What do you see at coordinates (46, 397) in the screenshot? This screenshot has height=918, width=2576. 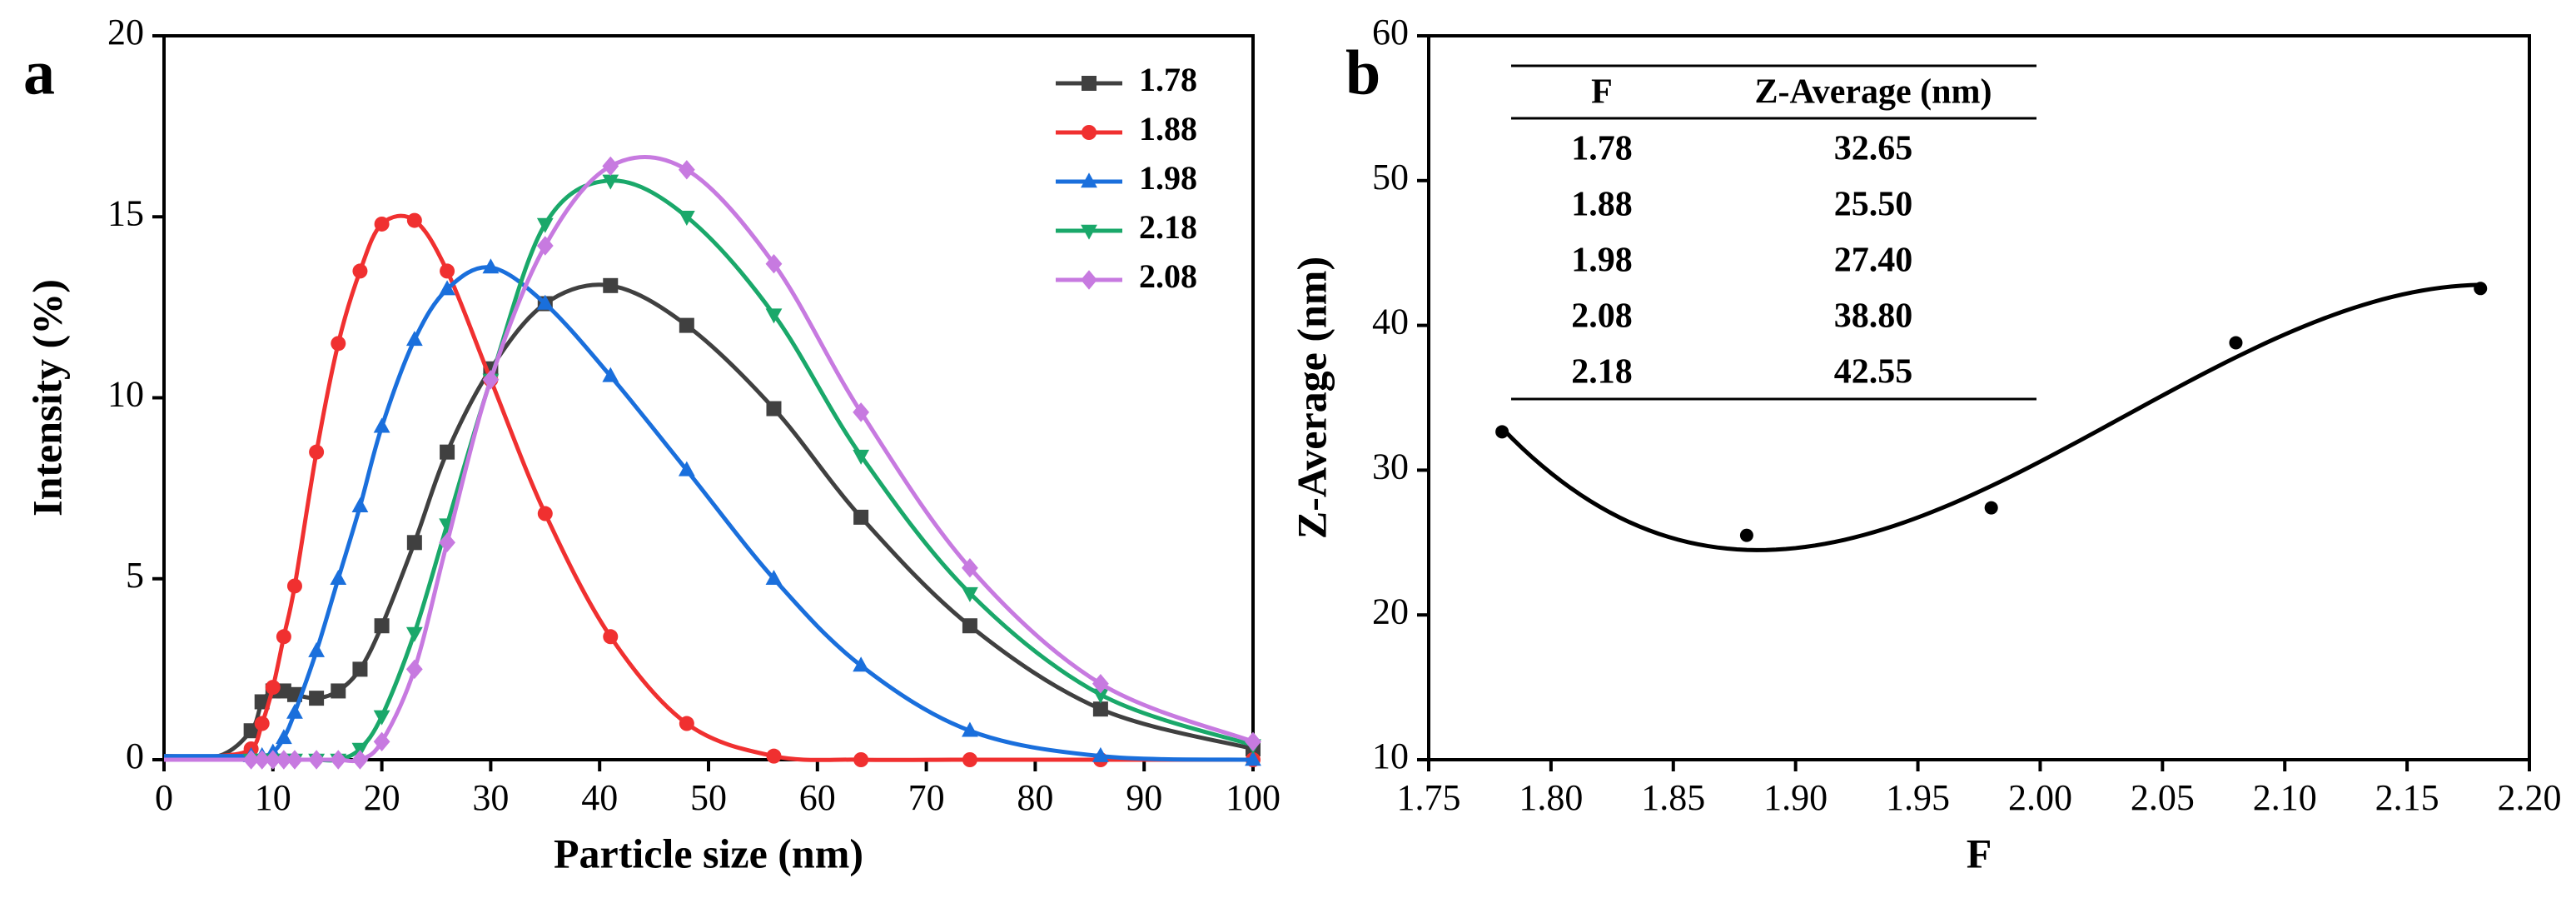 I see `y-axis-label: Intensity (%)` at bounding box center [46, 397].